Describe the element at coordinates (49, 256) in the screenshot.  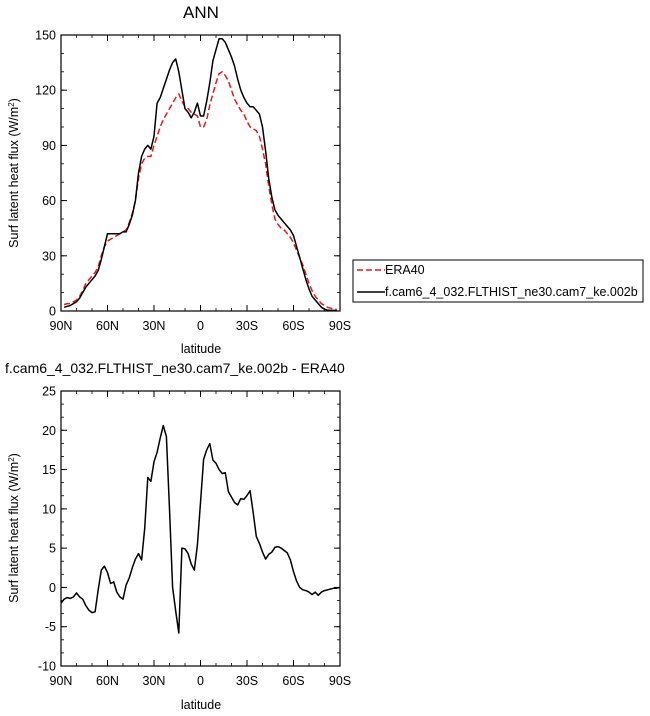
I see `y-tick-label: 30` at that location.